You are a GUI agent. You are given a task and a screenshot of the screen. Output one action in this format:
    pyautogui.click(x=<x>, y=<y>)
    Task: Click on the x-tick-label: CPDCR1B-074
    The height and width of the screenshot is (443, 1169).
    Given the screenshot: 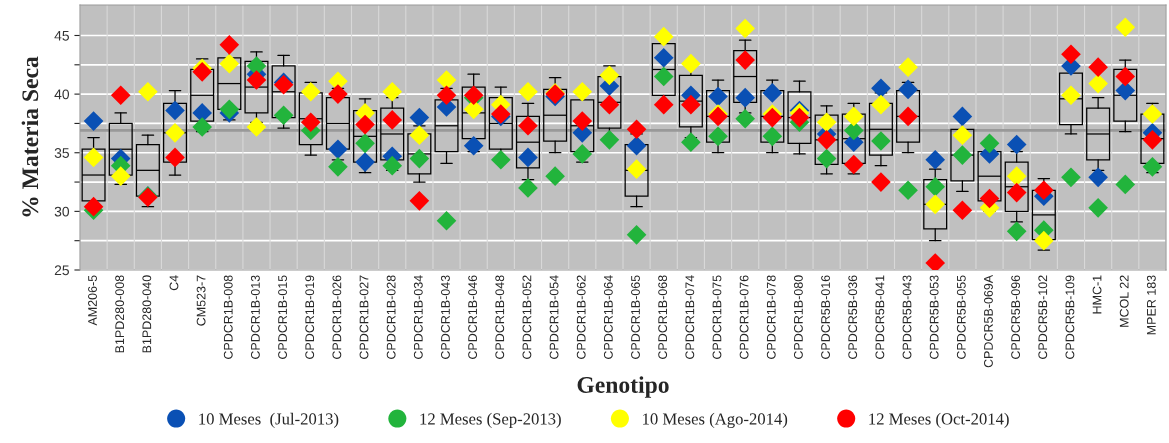 What is the action you would take?
    pyautogui.click(x=690, y=317)
    